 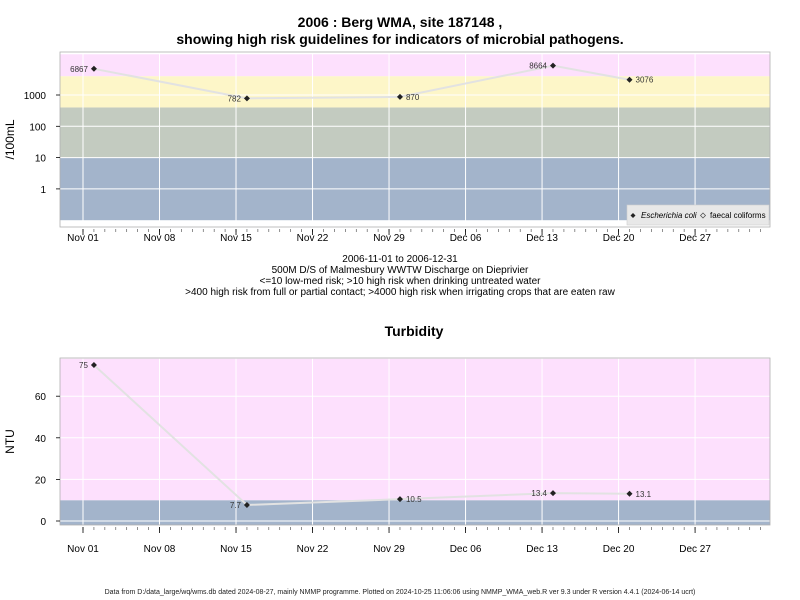 What do you see at coordinates (10, 139) in the screenshot?
I see `y-axis-label: /100mL` at bounding box center [10, 139].